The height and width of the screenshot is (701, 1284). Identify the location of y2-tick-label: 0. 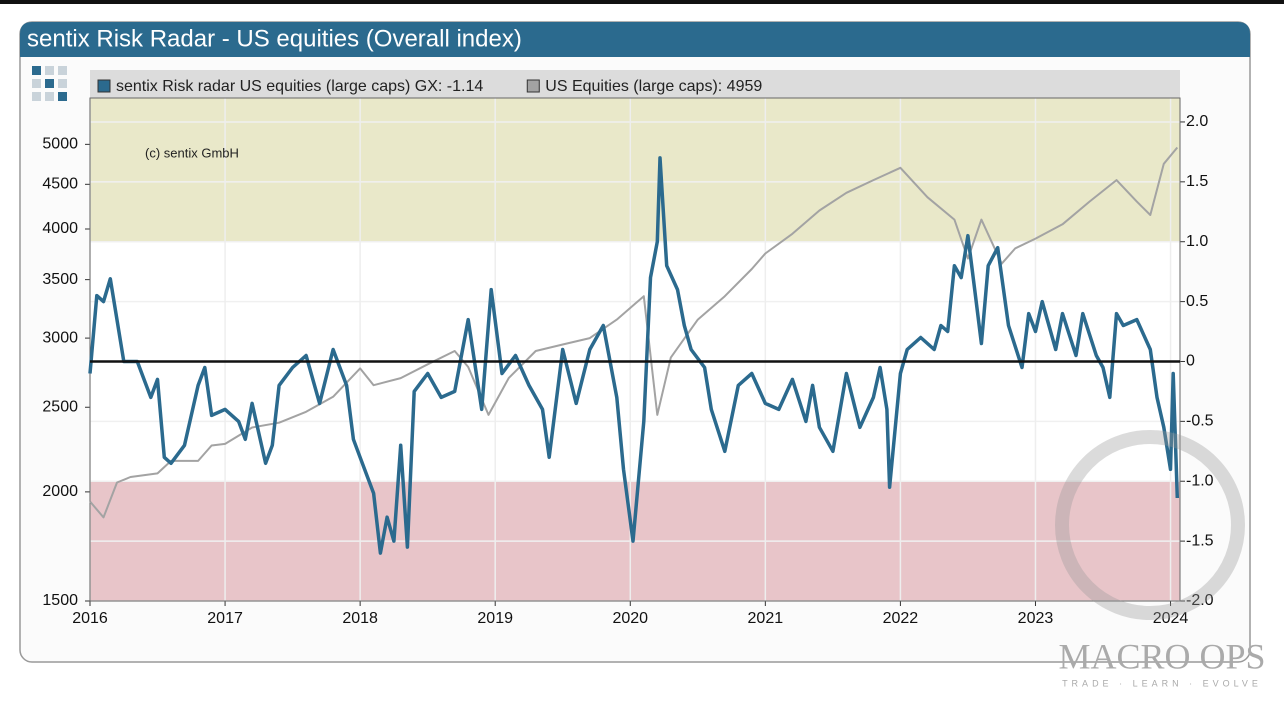
(1190, 361).